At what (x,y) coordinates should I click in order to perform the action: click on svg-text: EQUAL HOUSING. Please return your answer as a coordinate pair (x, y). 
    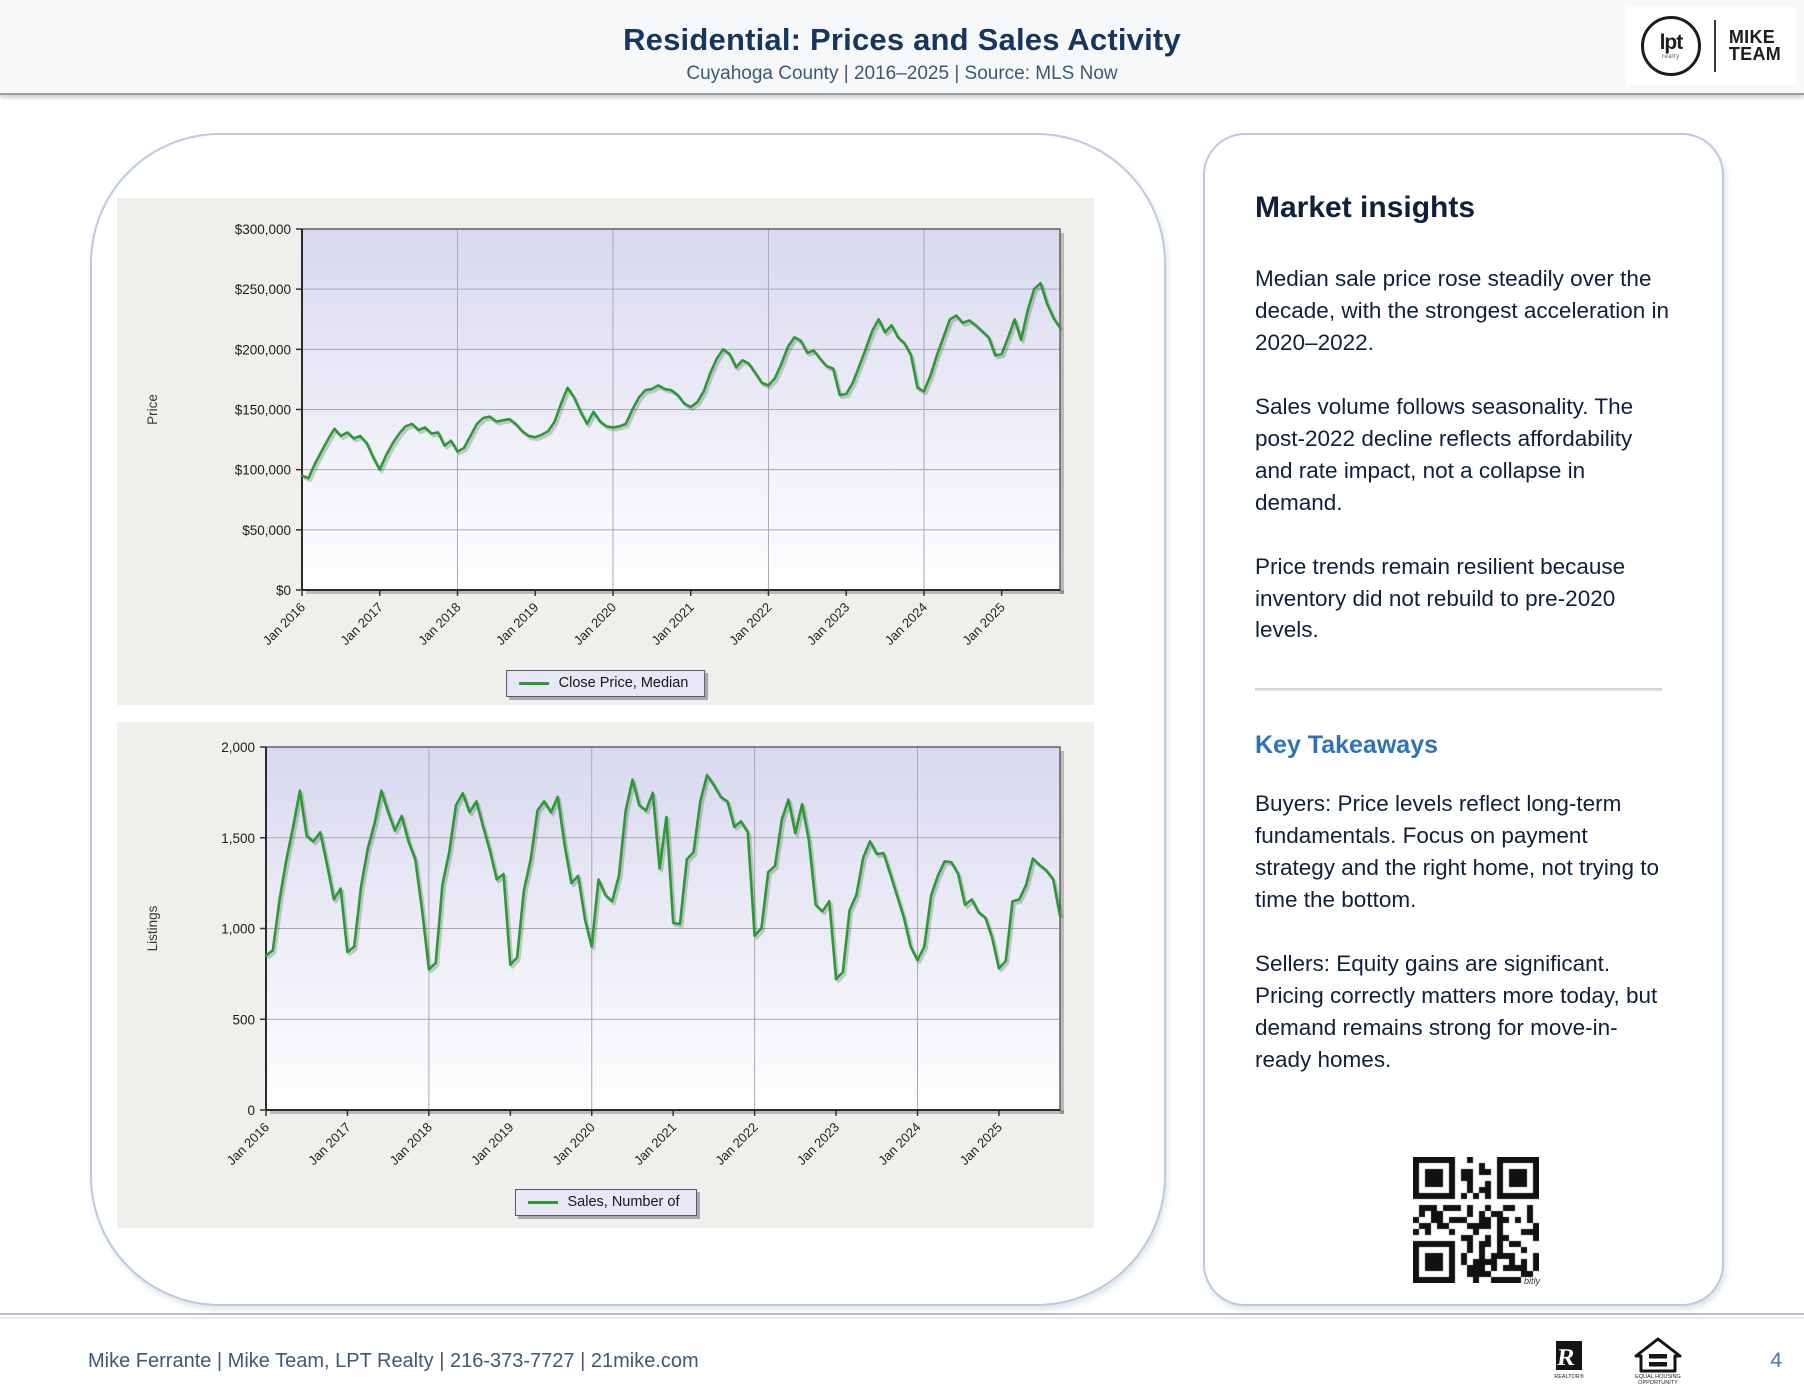
    Looking at the image, I should click on (1658, 1377).